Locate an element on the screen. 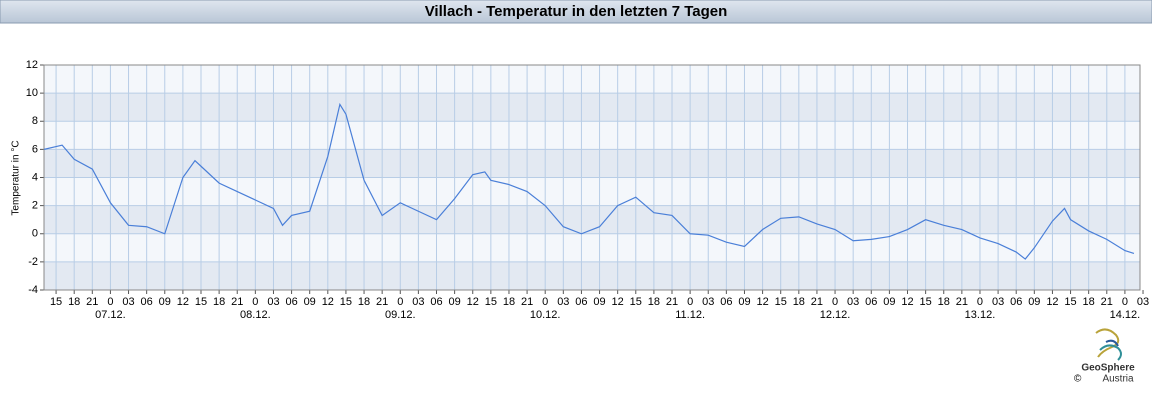  x-date-label: 07.12. is located at coordinates (110, 315).